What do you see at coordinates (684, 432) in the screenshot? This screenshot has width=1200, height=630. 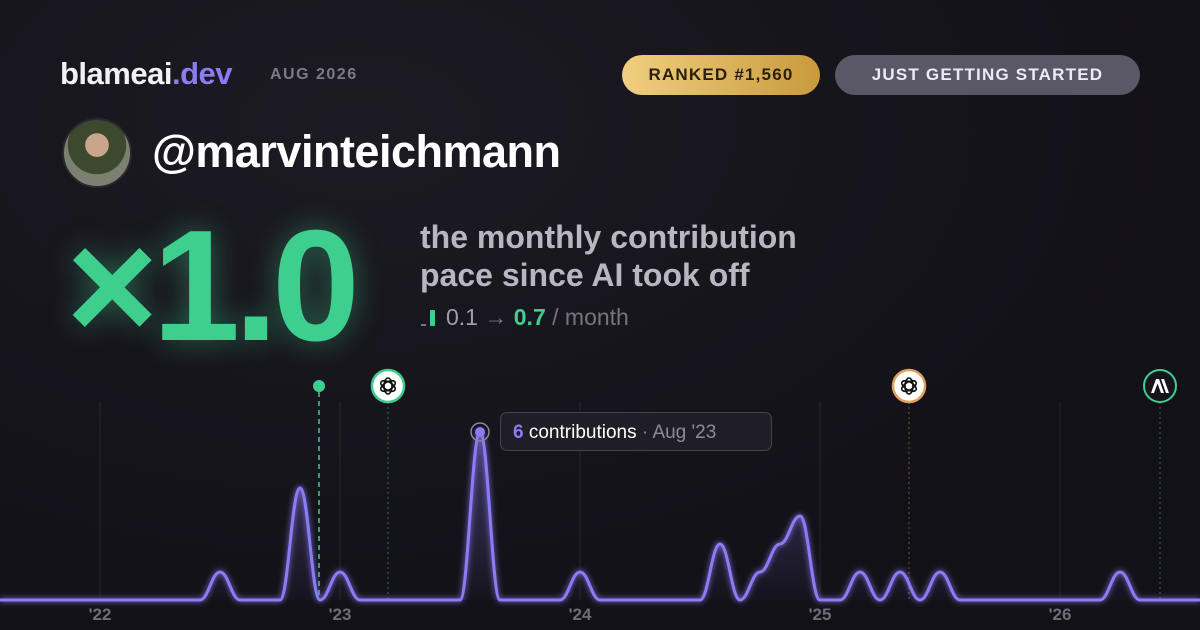 I see `tooltip-date: Aug '23` at bounding box center [684, 432].